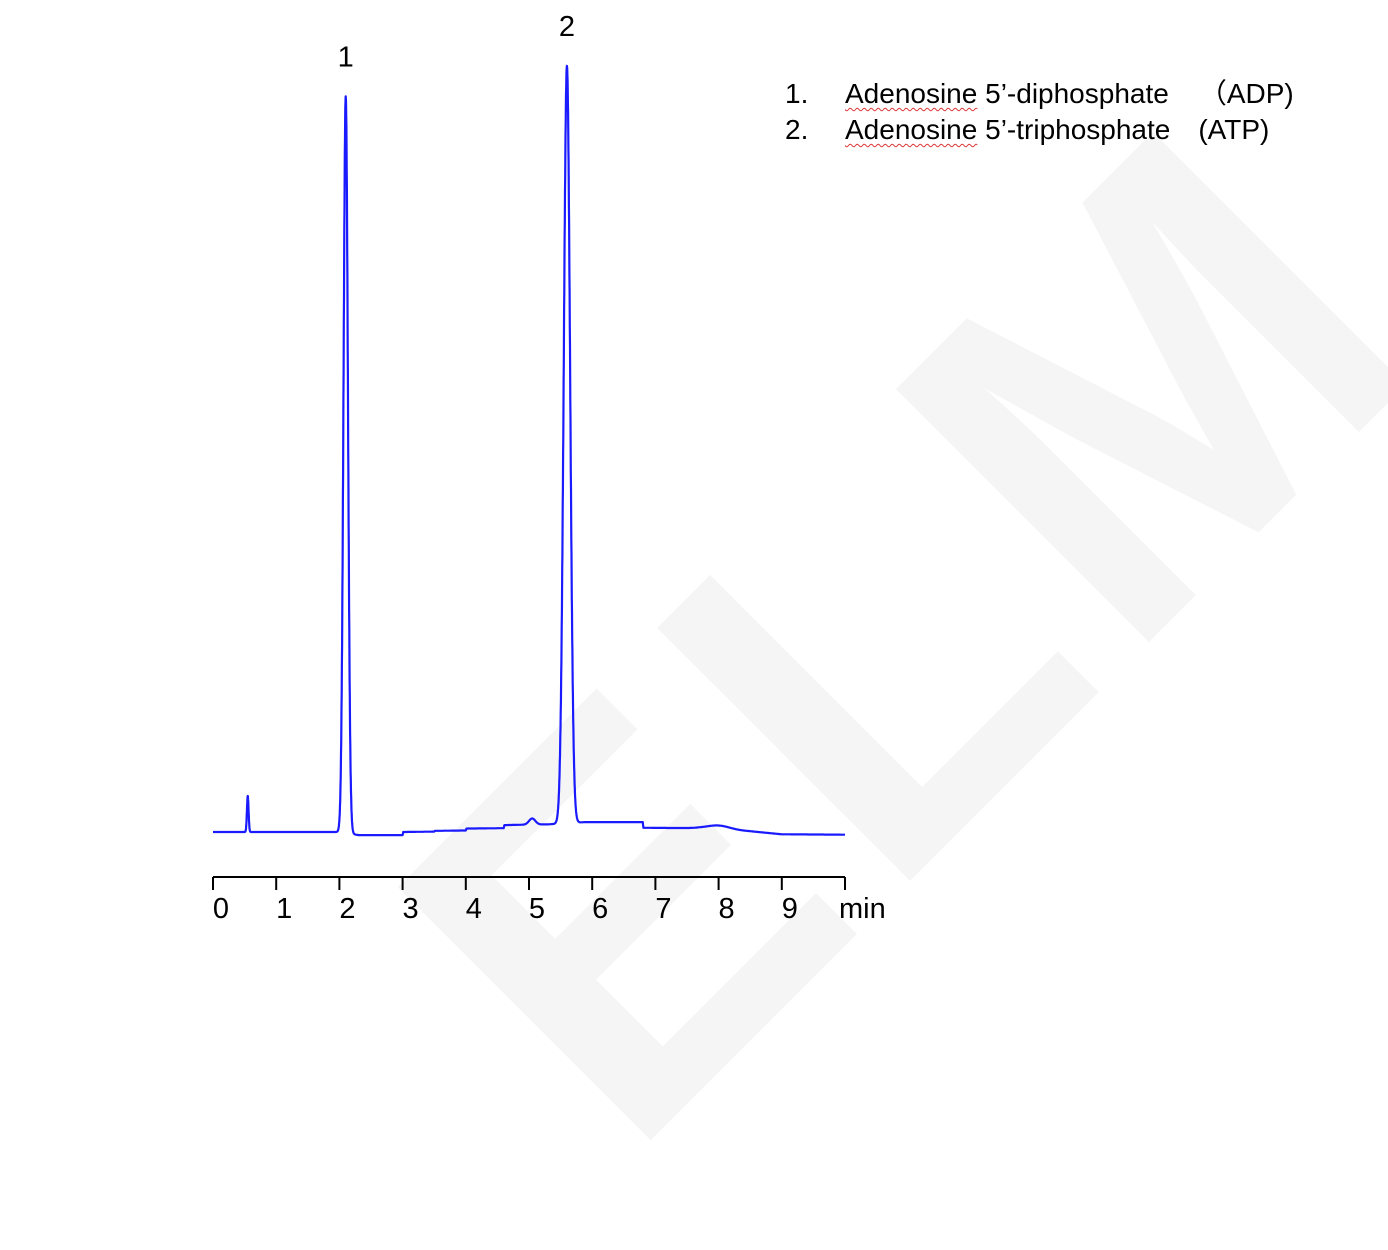  Describe the element at coordinates (346, 57) in the screenshot. I see `peak-label: 1` at that location.